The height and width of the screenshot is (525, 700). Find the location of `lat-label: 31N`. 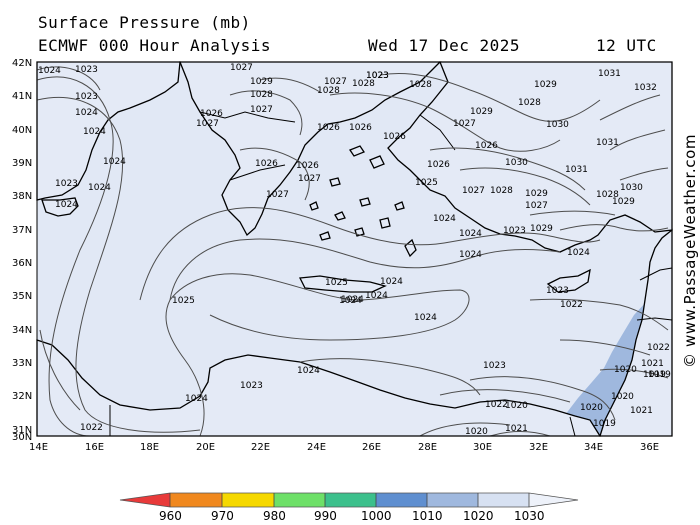

lat-label: 31N is located at coordinates (22, 430).